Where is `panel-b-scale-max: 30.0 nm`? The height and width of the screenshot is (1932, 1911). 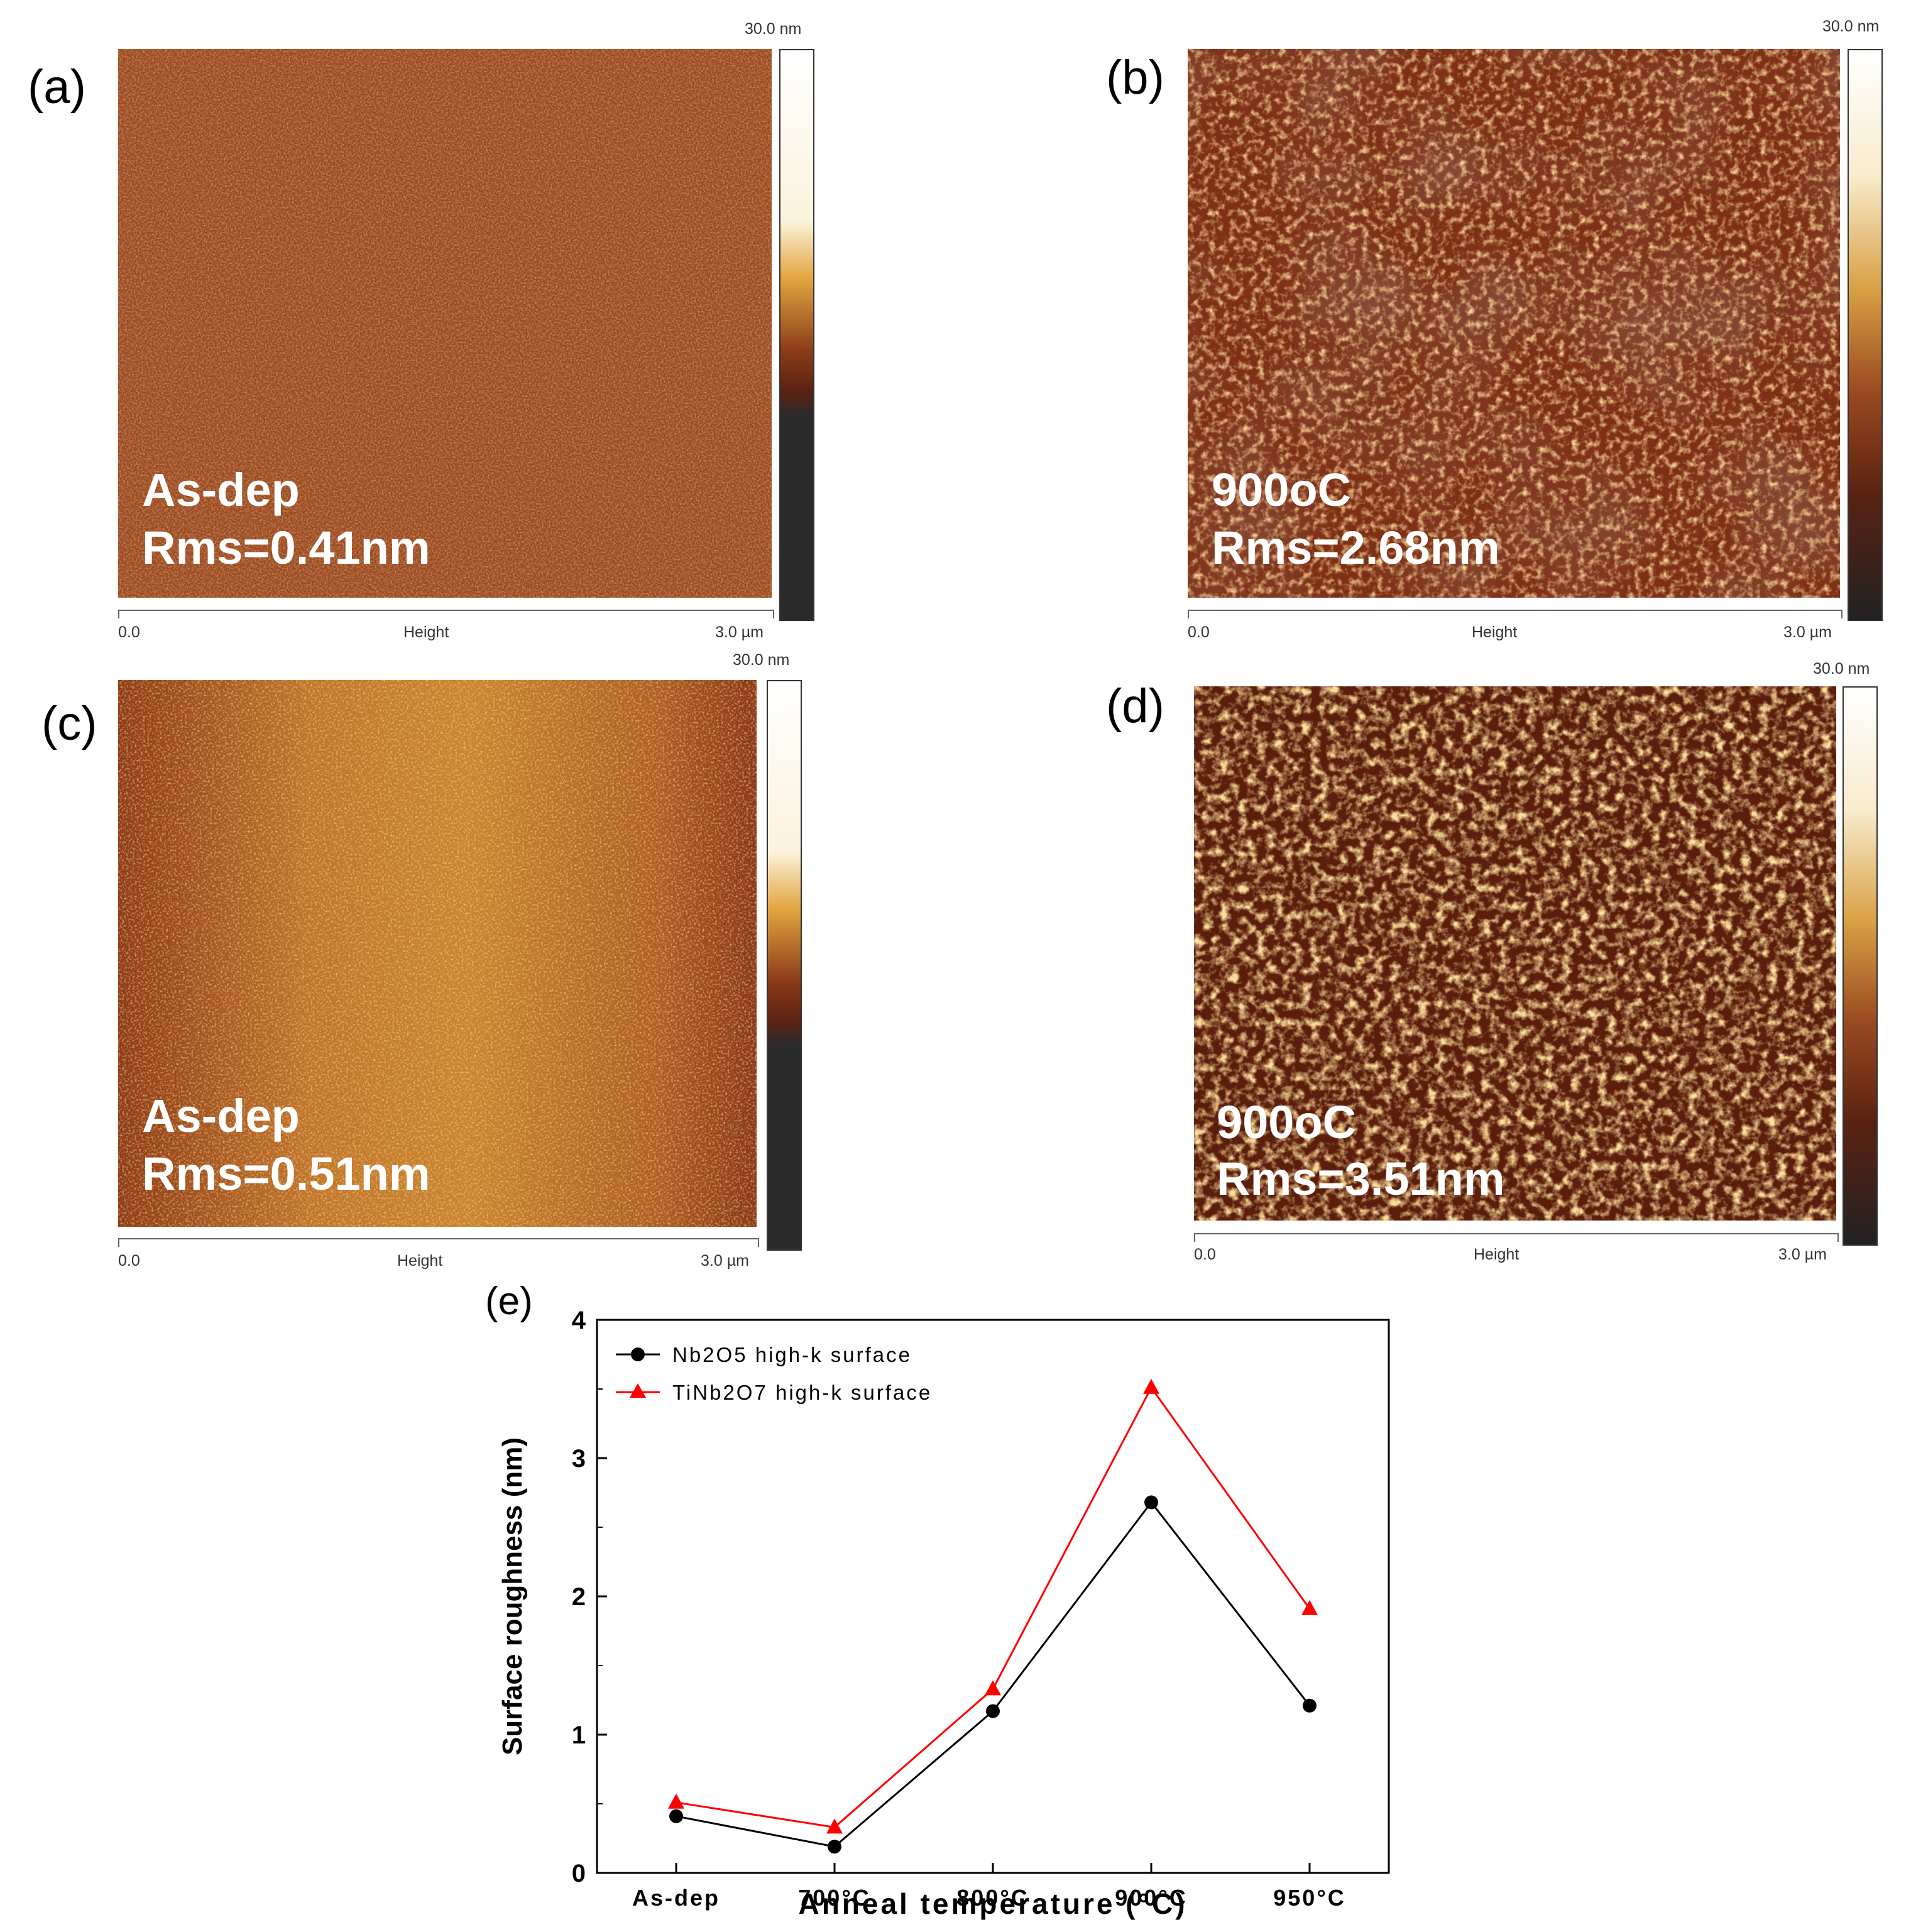
panel-b-scale-max: 30.0 nm is located at coordinates (1851, 26).